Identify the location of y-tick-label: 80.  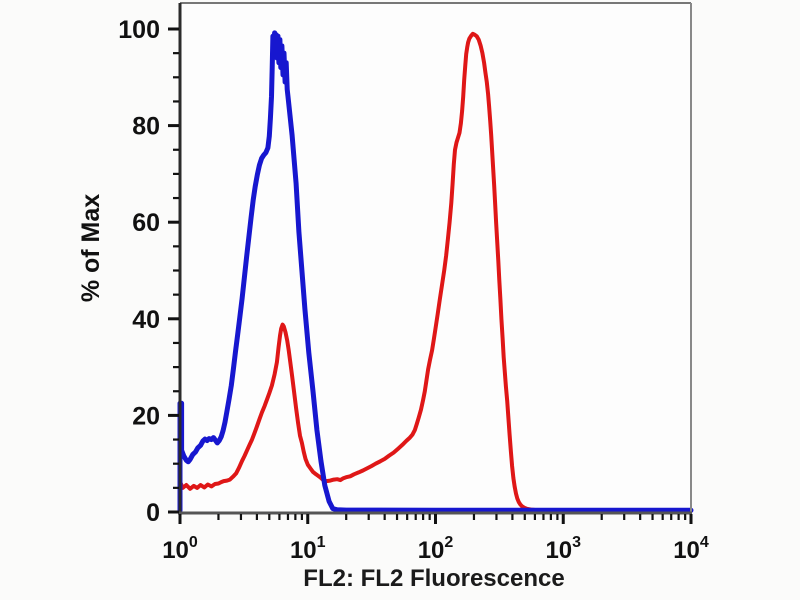
(146, 127).